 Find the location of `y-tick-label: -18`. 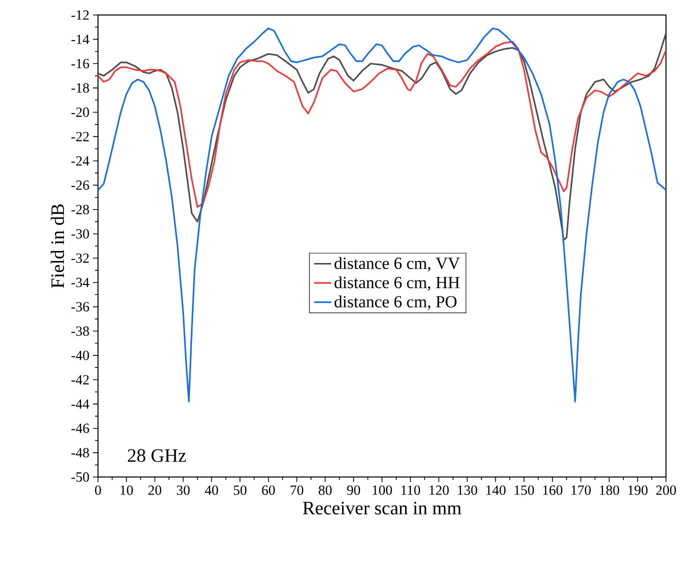

y-tick-label: -18 is located at coordinates (80, 88).